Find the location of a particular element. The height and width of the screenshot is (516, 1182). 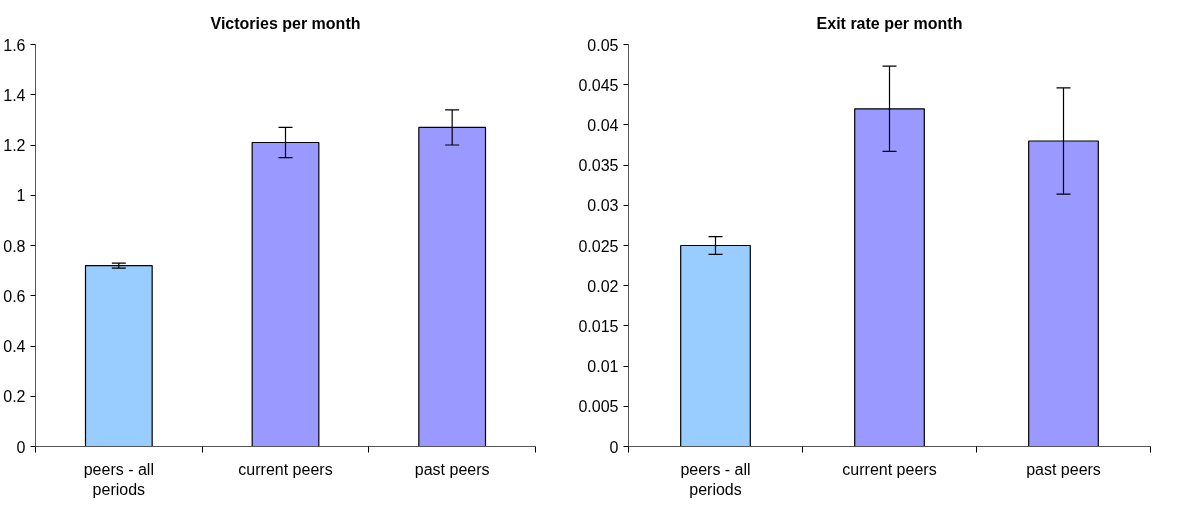

y-tick-label: 0.025 is located at coordinates (598, 246).